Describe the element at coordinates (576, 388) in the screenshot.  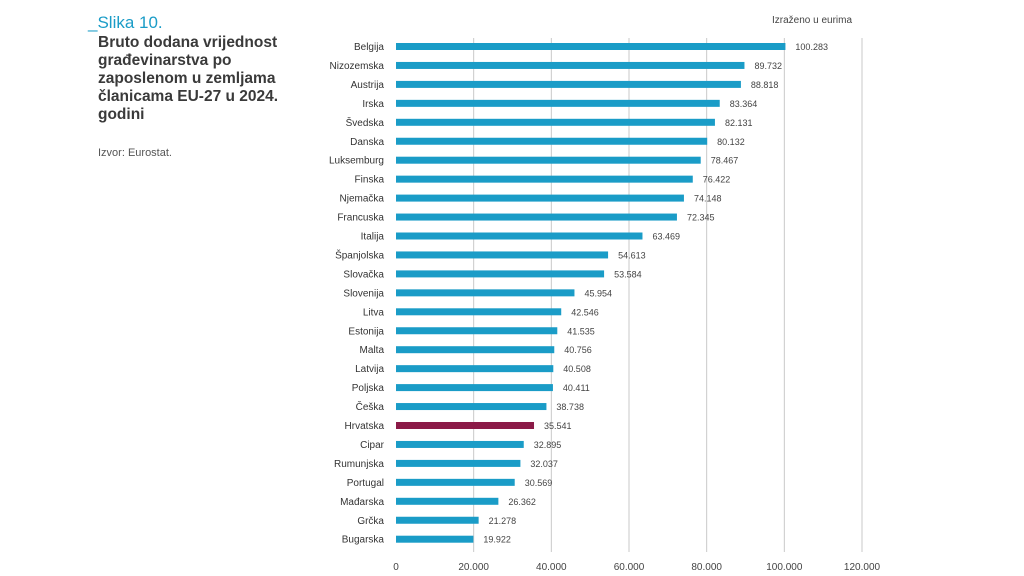
I see `value-label: 40.411` at that location.